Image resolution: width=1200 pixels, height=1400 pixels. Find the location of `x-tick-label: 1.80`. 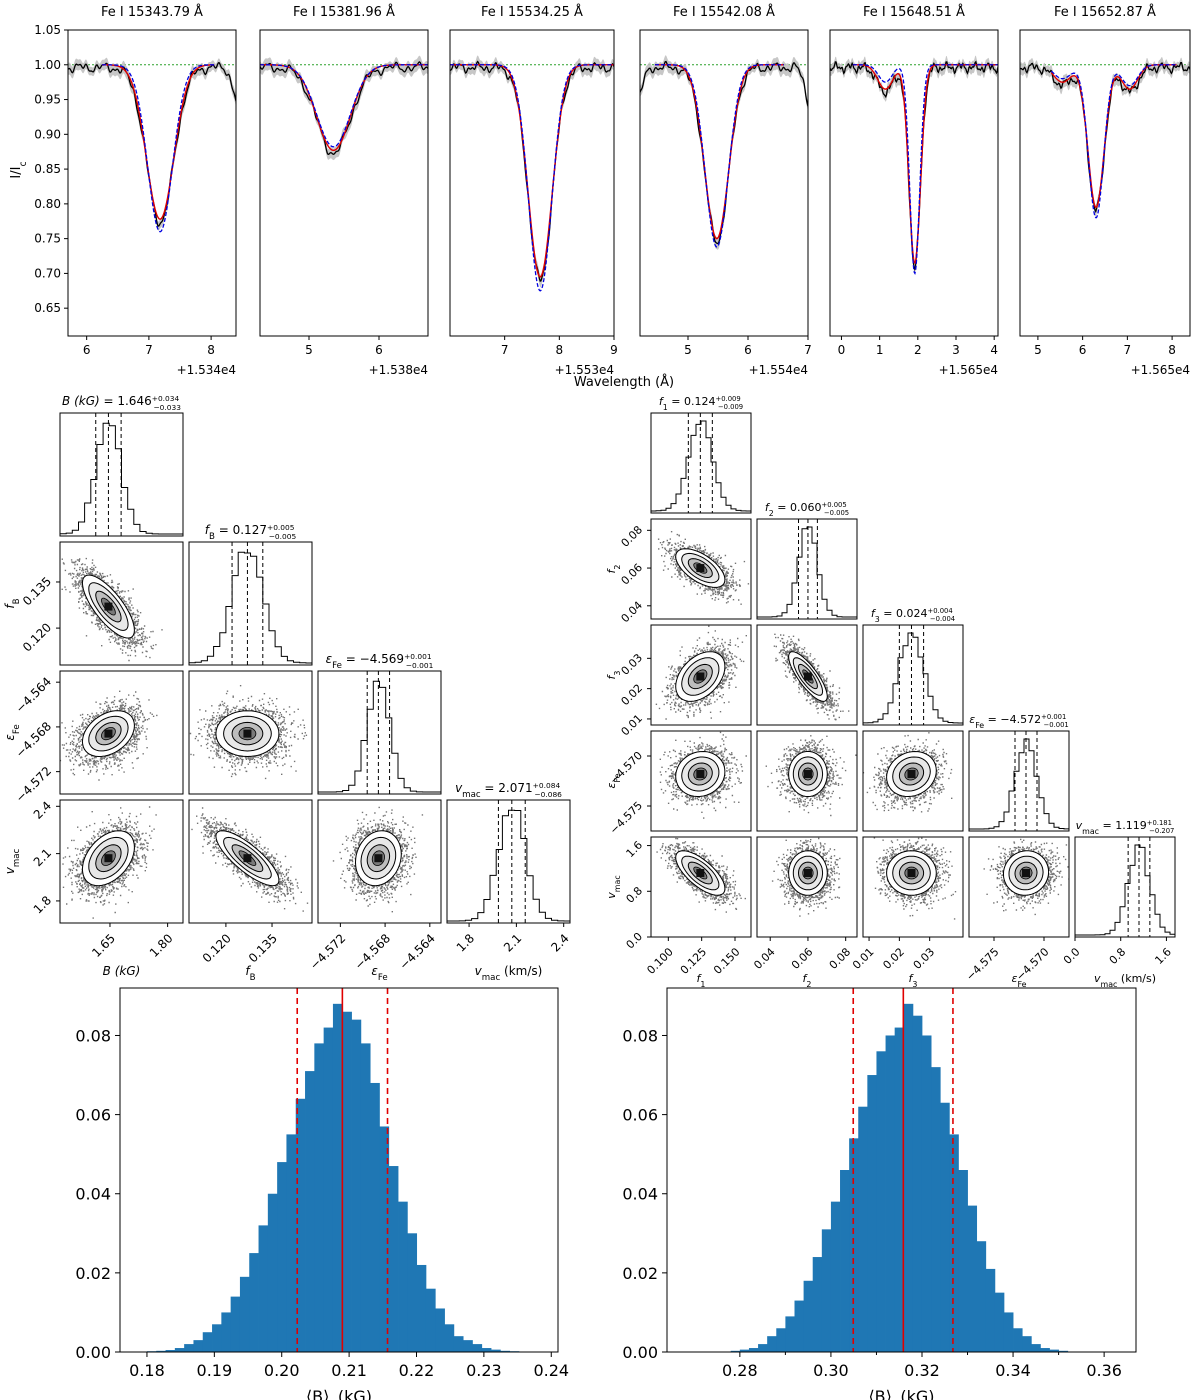

x-tick-label: 1.80 is located at coordinates (161, 945).